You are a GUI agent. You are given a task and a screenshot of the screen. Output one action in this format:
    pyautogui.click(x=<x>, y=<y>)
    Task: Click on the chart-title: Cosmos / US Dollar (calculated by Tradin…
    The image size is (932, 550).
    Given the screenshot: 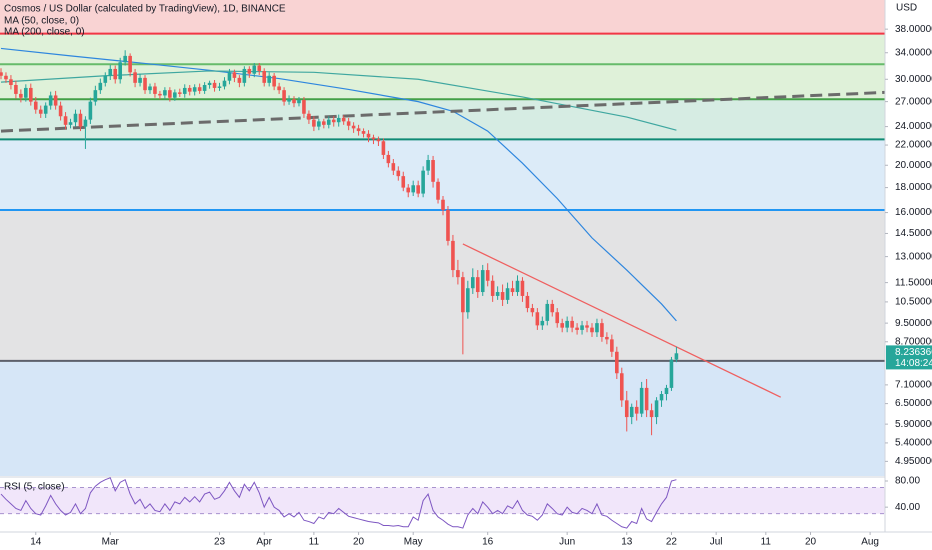 What is the action you would take?
    pyautogui.click(x=145, y=9)
    